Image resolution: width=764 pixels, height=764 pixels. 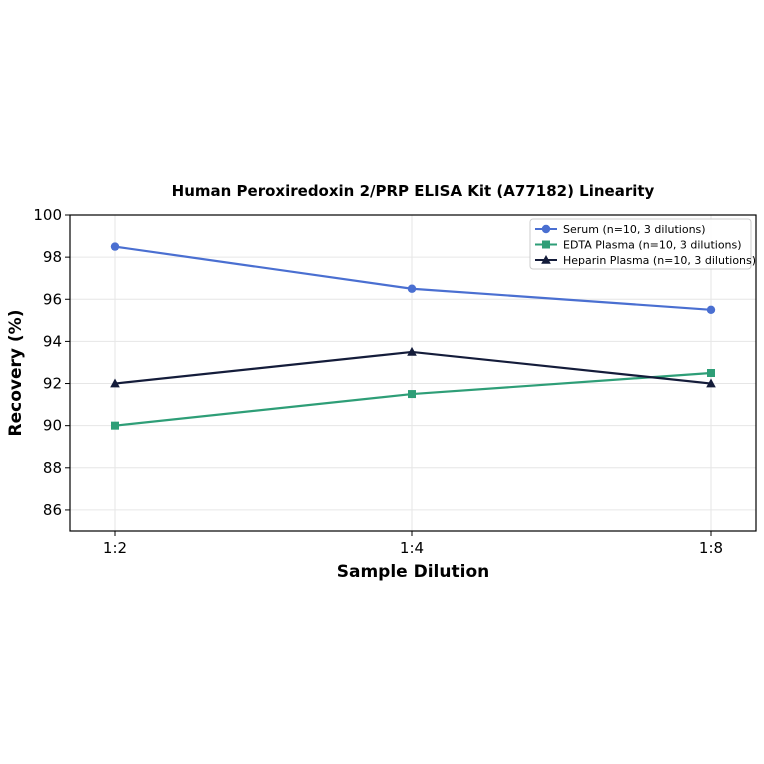 I want to click on series-line, so click(x=413, y=399).